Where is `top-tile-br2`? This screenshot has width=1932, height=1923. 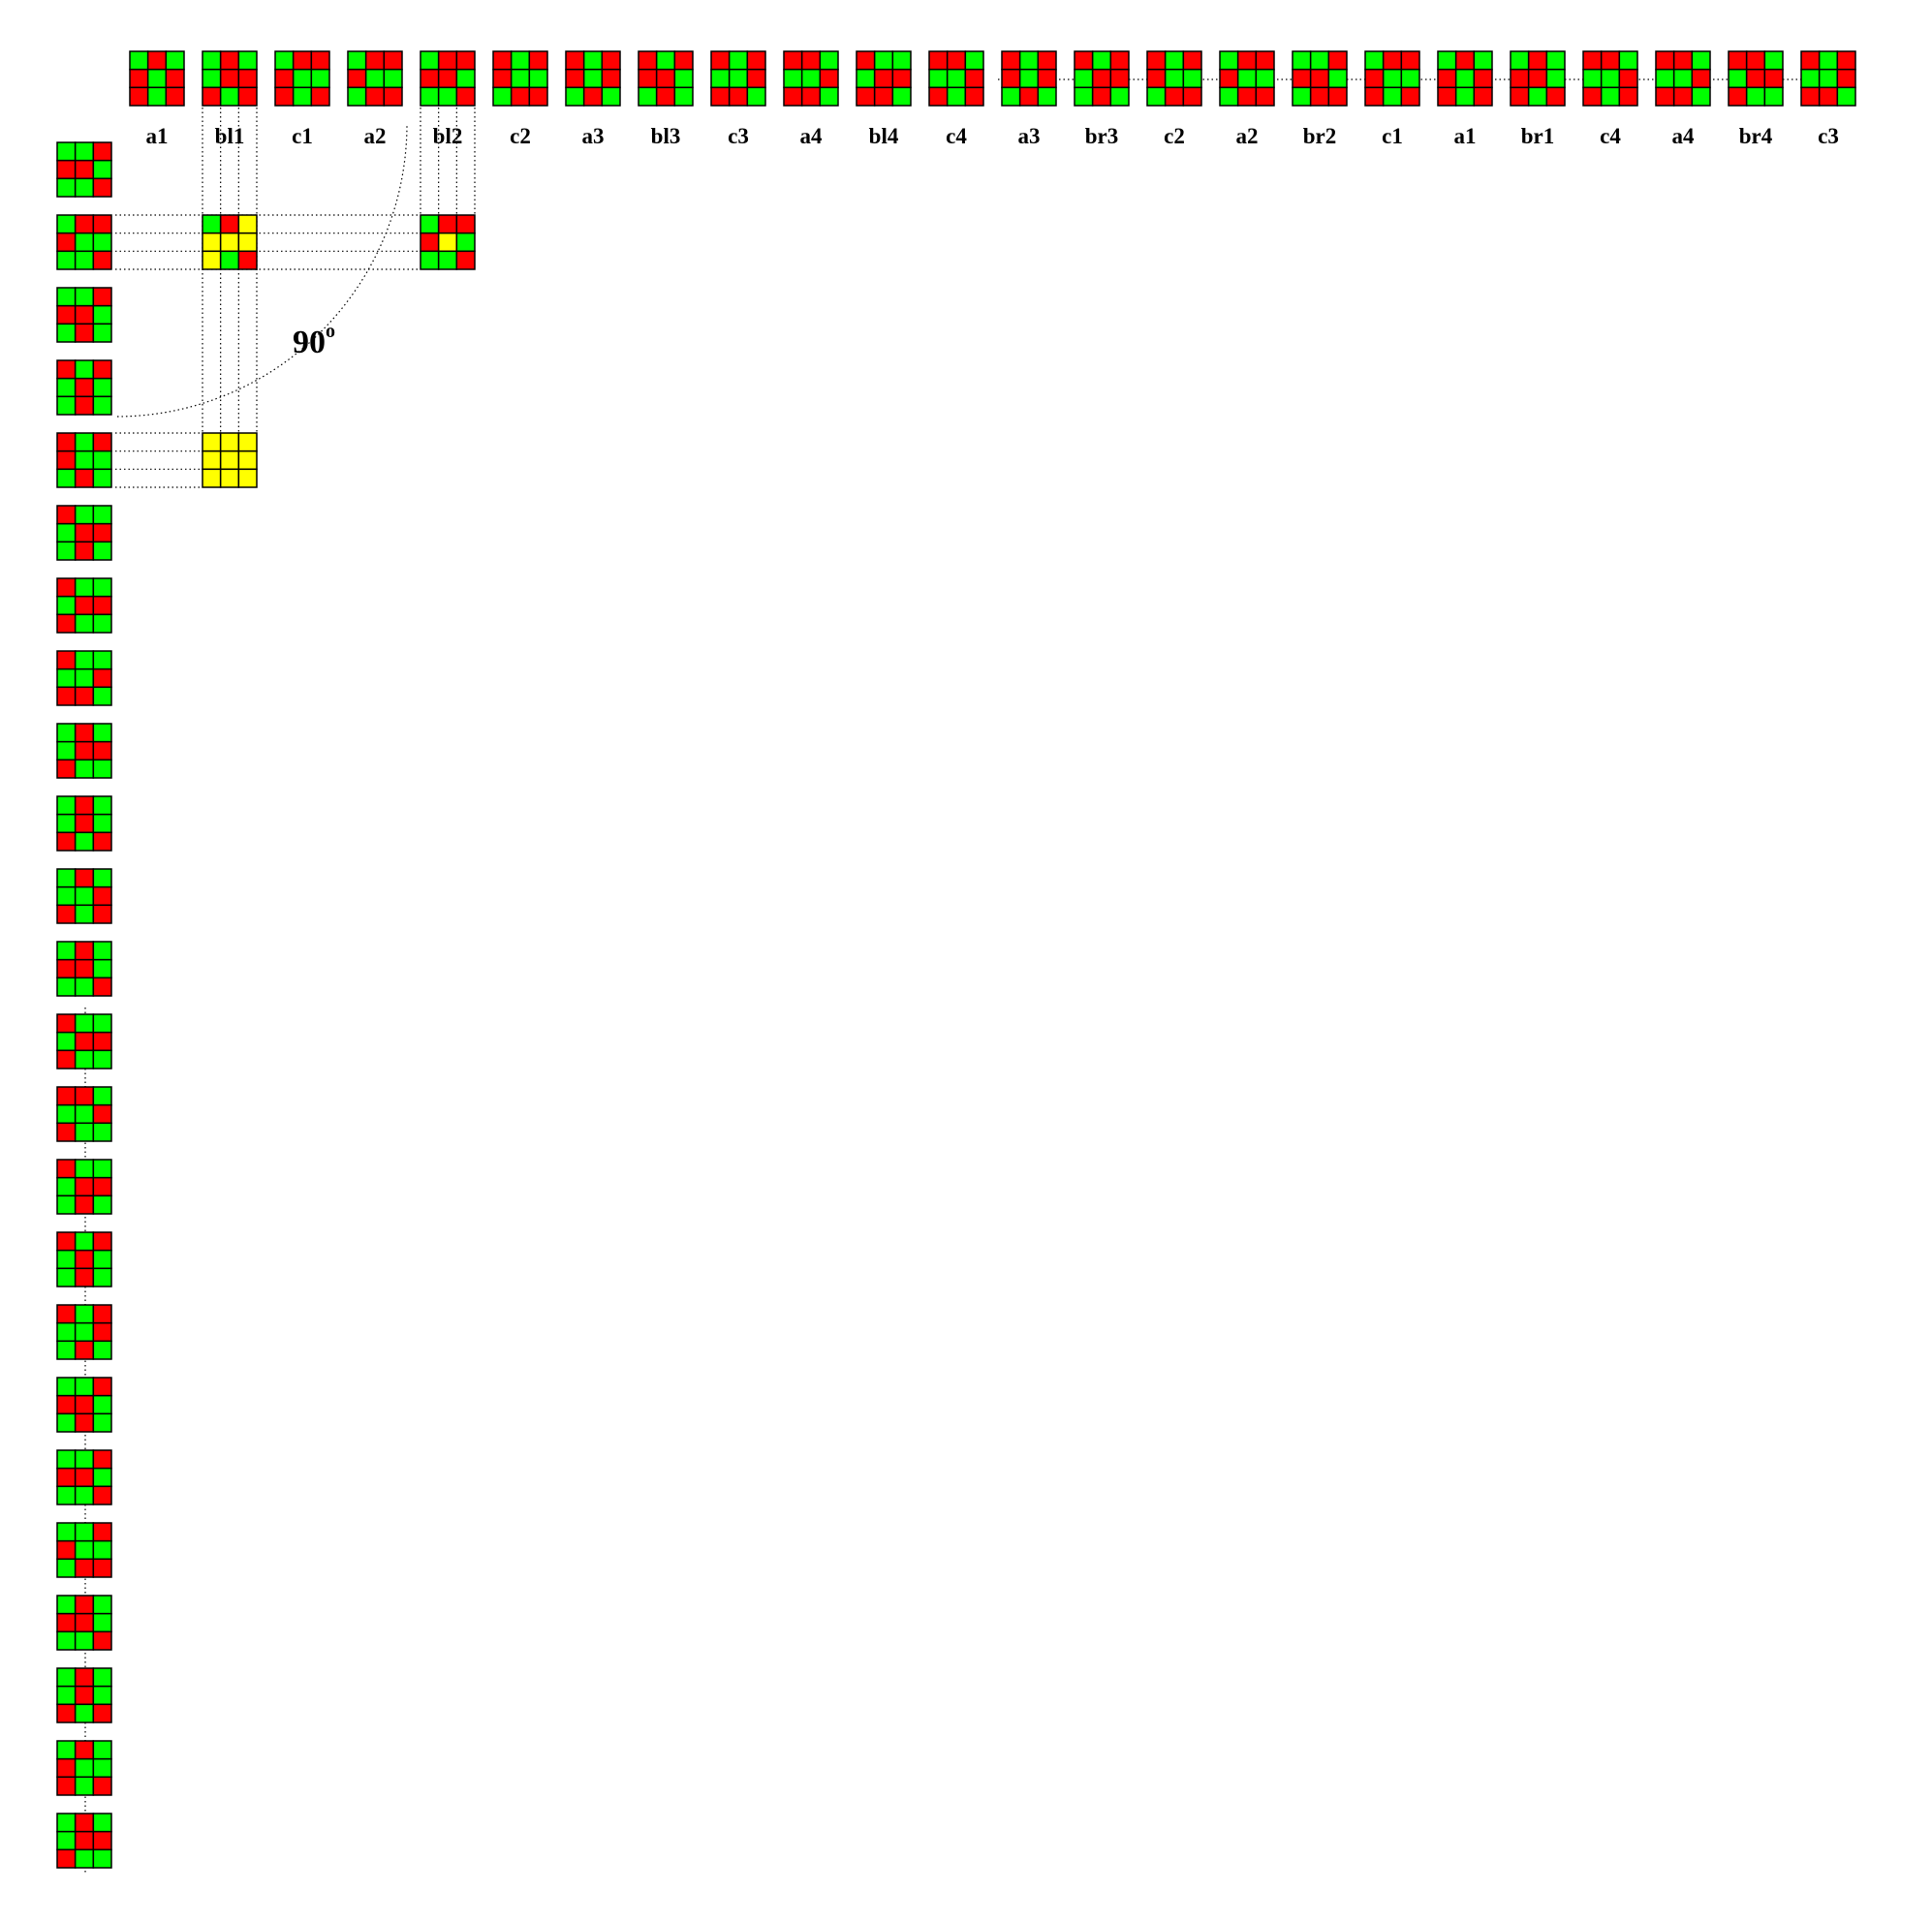
top-tile-br2 is located at coordinates (1320, 78).